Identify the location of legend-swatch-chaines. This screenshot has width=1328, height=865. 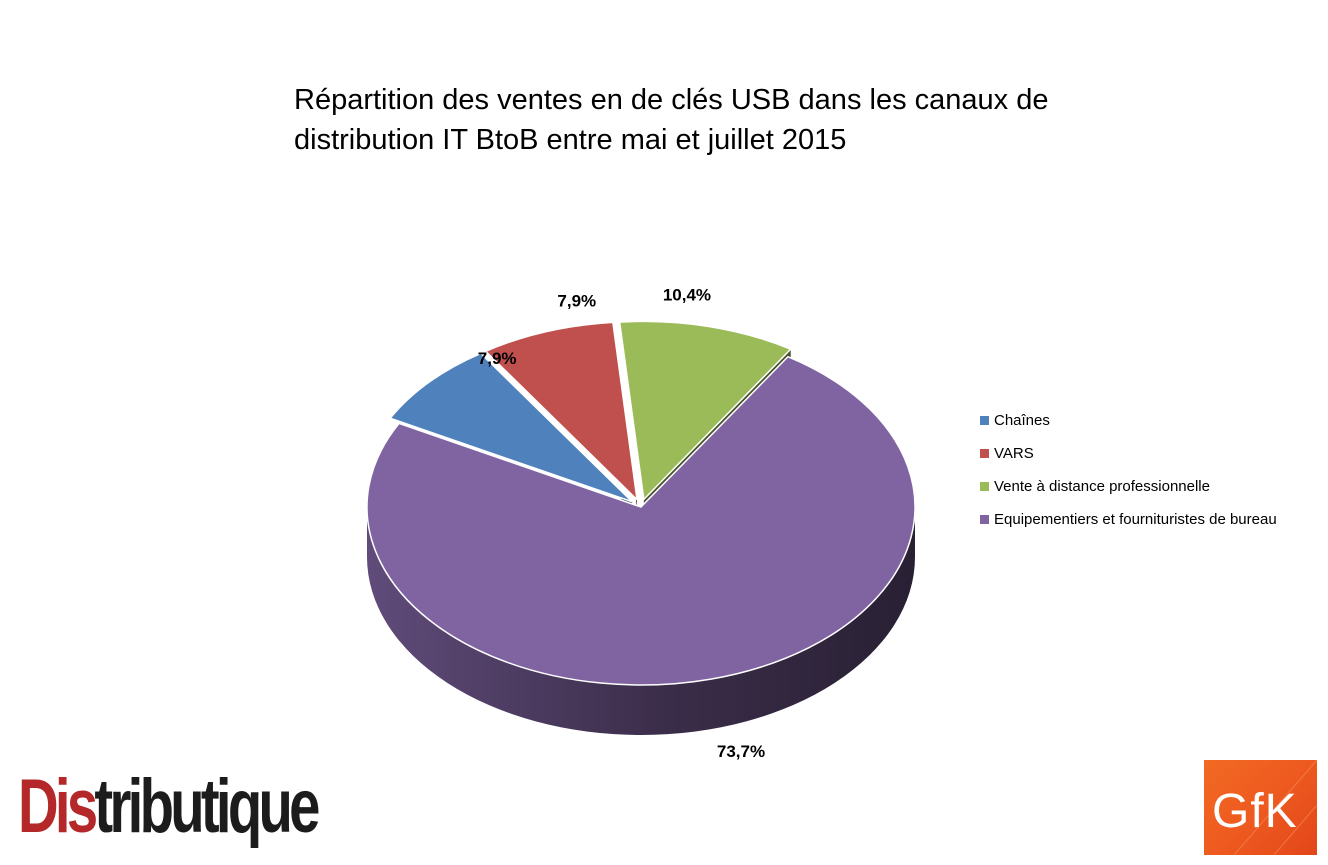
(984, 420).